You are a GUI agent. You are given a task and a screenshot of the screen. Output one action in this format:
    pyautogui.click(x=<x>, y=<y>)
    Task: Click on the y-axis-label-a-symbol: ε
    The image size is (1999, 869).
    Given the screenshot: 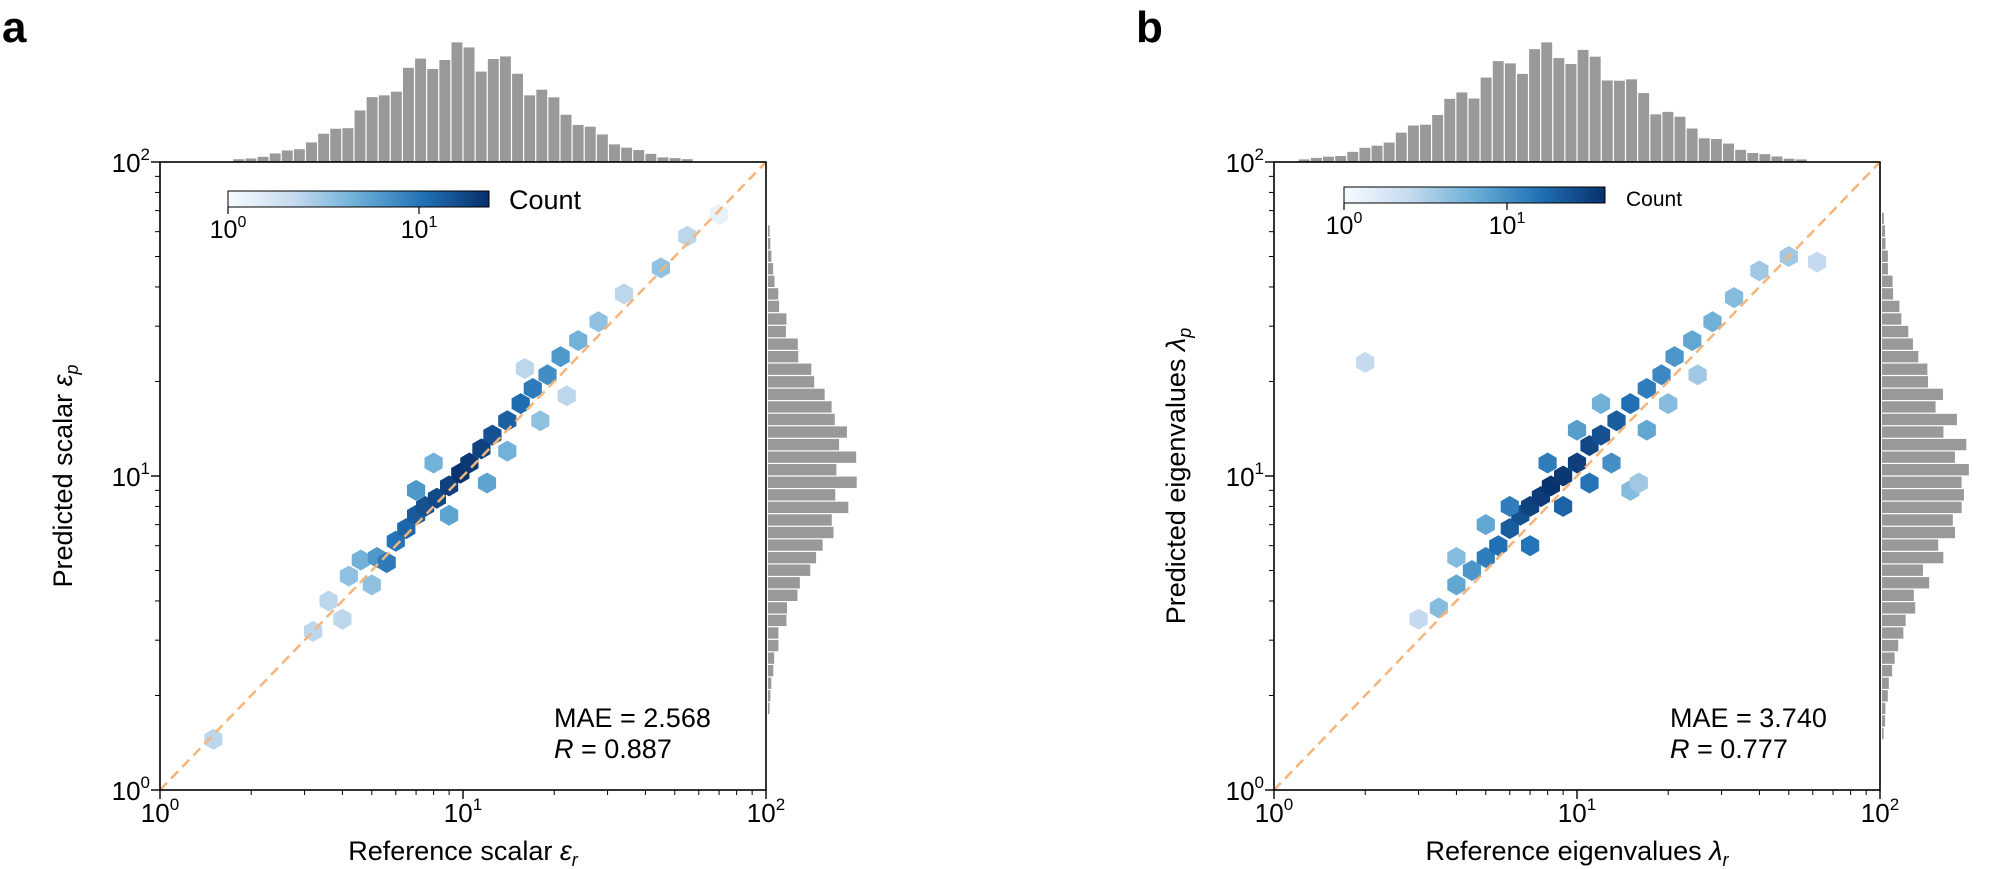 What is the action you would take?
    pyautogui.click(x=63, y=379)
    